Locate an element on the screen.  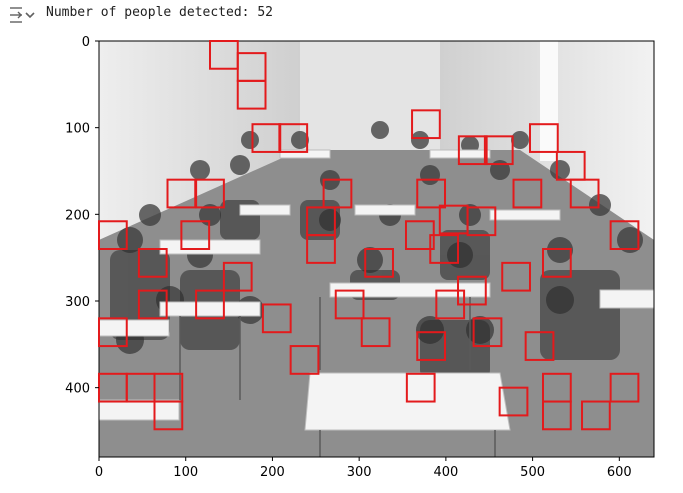
output-text: Number of people detected: 52 is located at coordinates (159, 12).